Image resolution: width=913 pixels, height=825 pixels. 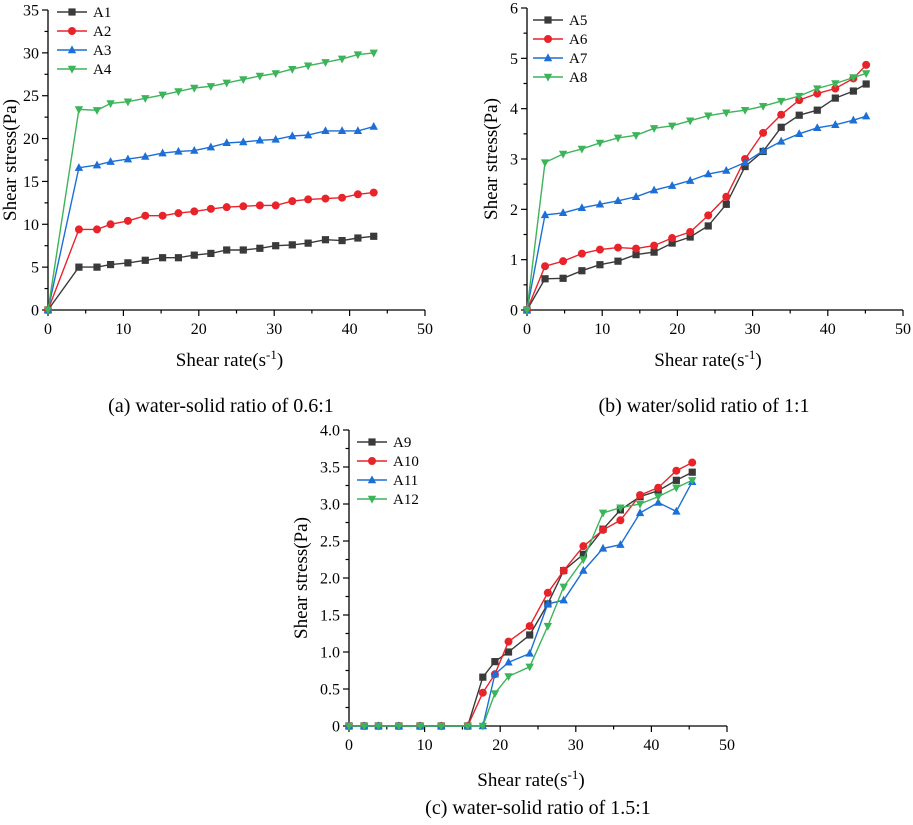 I want to click on y-axis-title-a: Shear stress(Pa), so click(x=10, y=160).